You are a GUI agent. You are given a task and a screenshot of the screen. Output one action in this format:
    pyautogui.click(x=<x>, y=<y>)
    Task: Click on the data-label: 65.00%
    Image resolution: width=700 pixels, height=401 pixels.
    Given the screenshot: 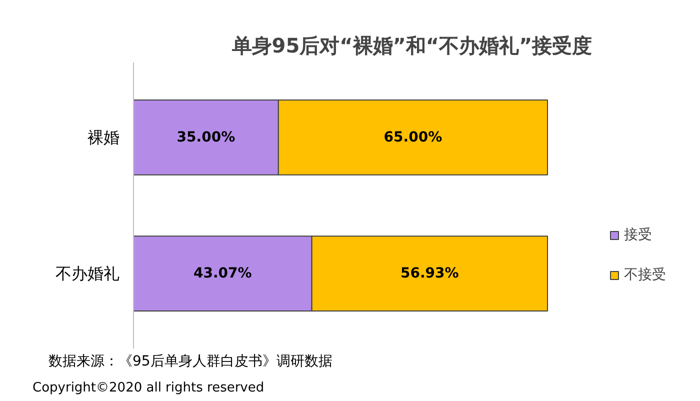 What is the action you would take?
    pyautogui.click(x=413, y=137)
    